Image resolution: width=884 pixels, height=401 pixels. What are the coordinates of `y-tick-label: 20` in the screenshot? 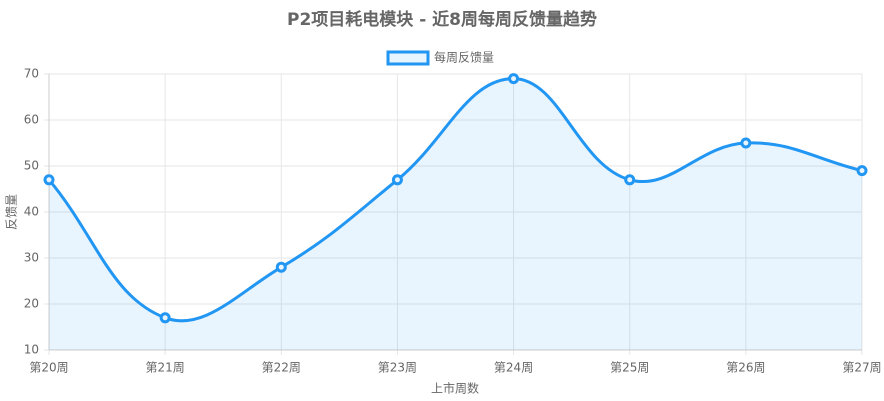 It's located at (31, 304).